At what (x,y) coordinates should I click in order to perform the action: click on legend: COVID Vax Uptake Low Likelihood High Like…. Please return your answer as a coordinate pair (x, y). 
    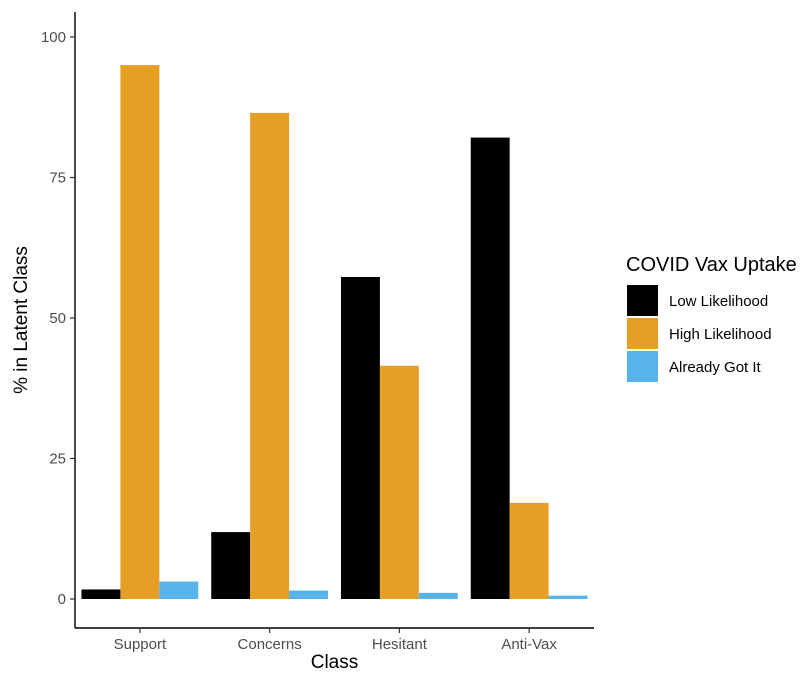
    Looking at the image, I should click on (711, 318).